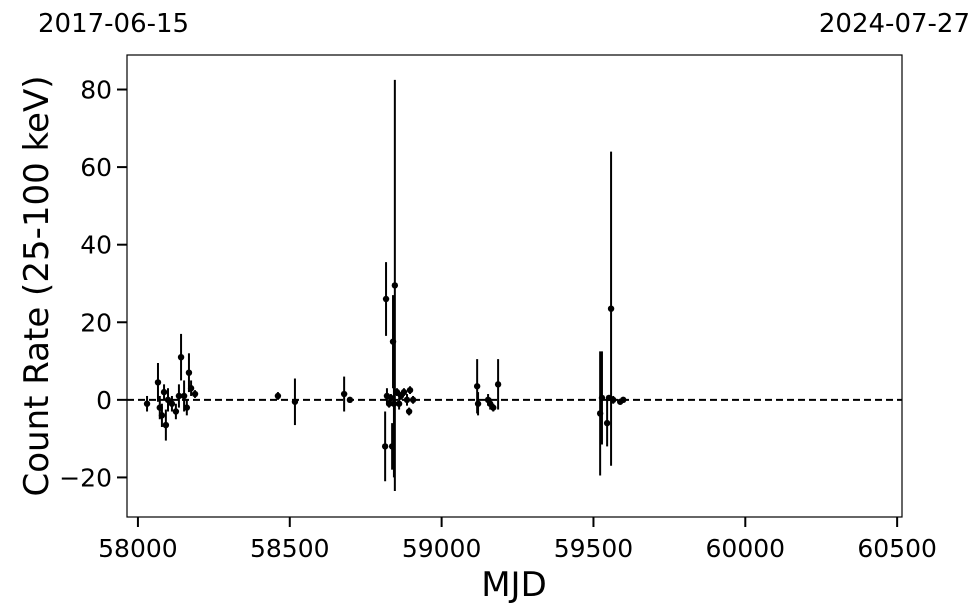  I want to click on x-tick-label: 60500, so click(897, 548).